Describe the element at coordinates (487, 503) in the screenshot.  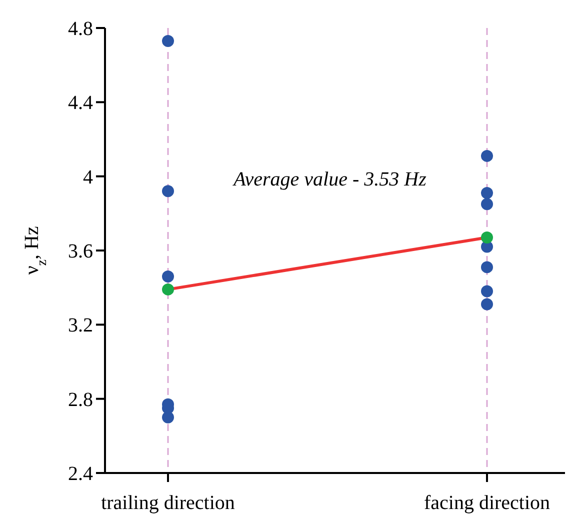
I see `x-tick-label: facing direction` at that location.